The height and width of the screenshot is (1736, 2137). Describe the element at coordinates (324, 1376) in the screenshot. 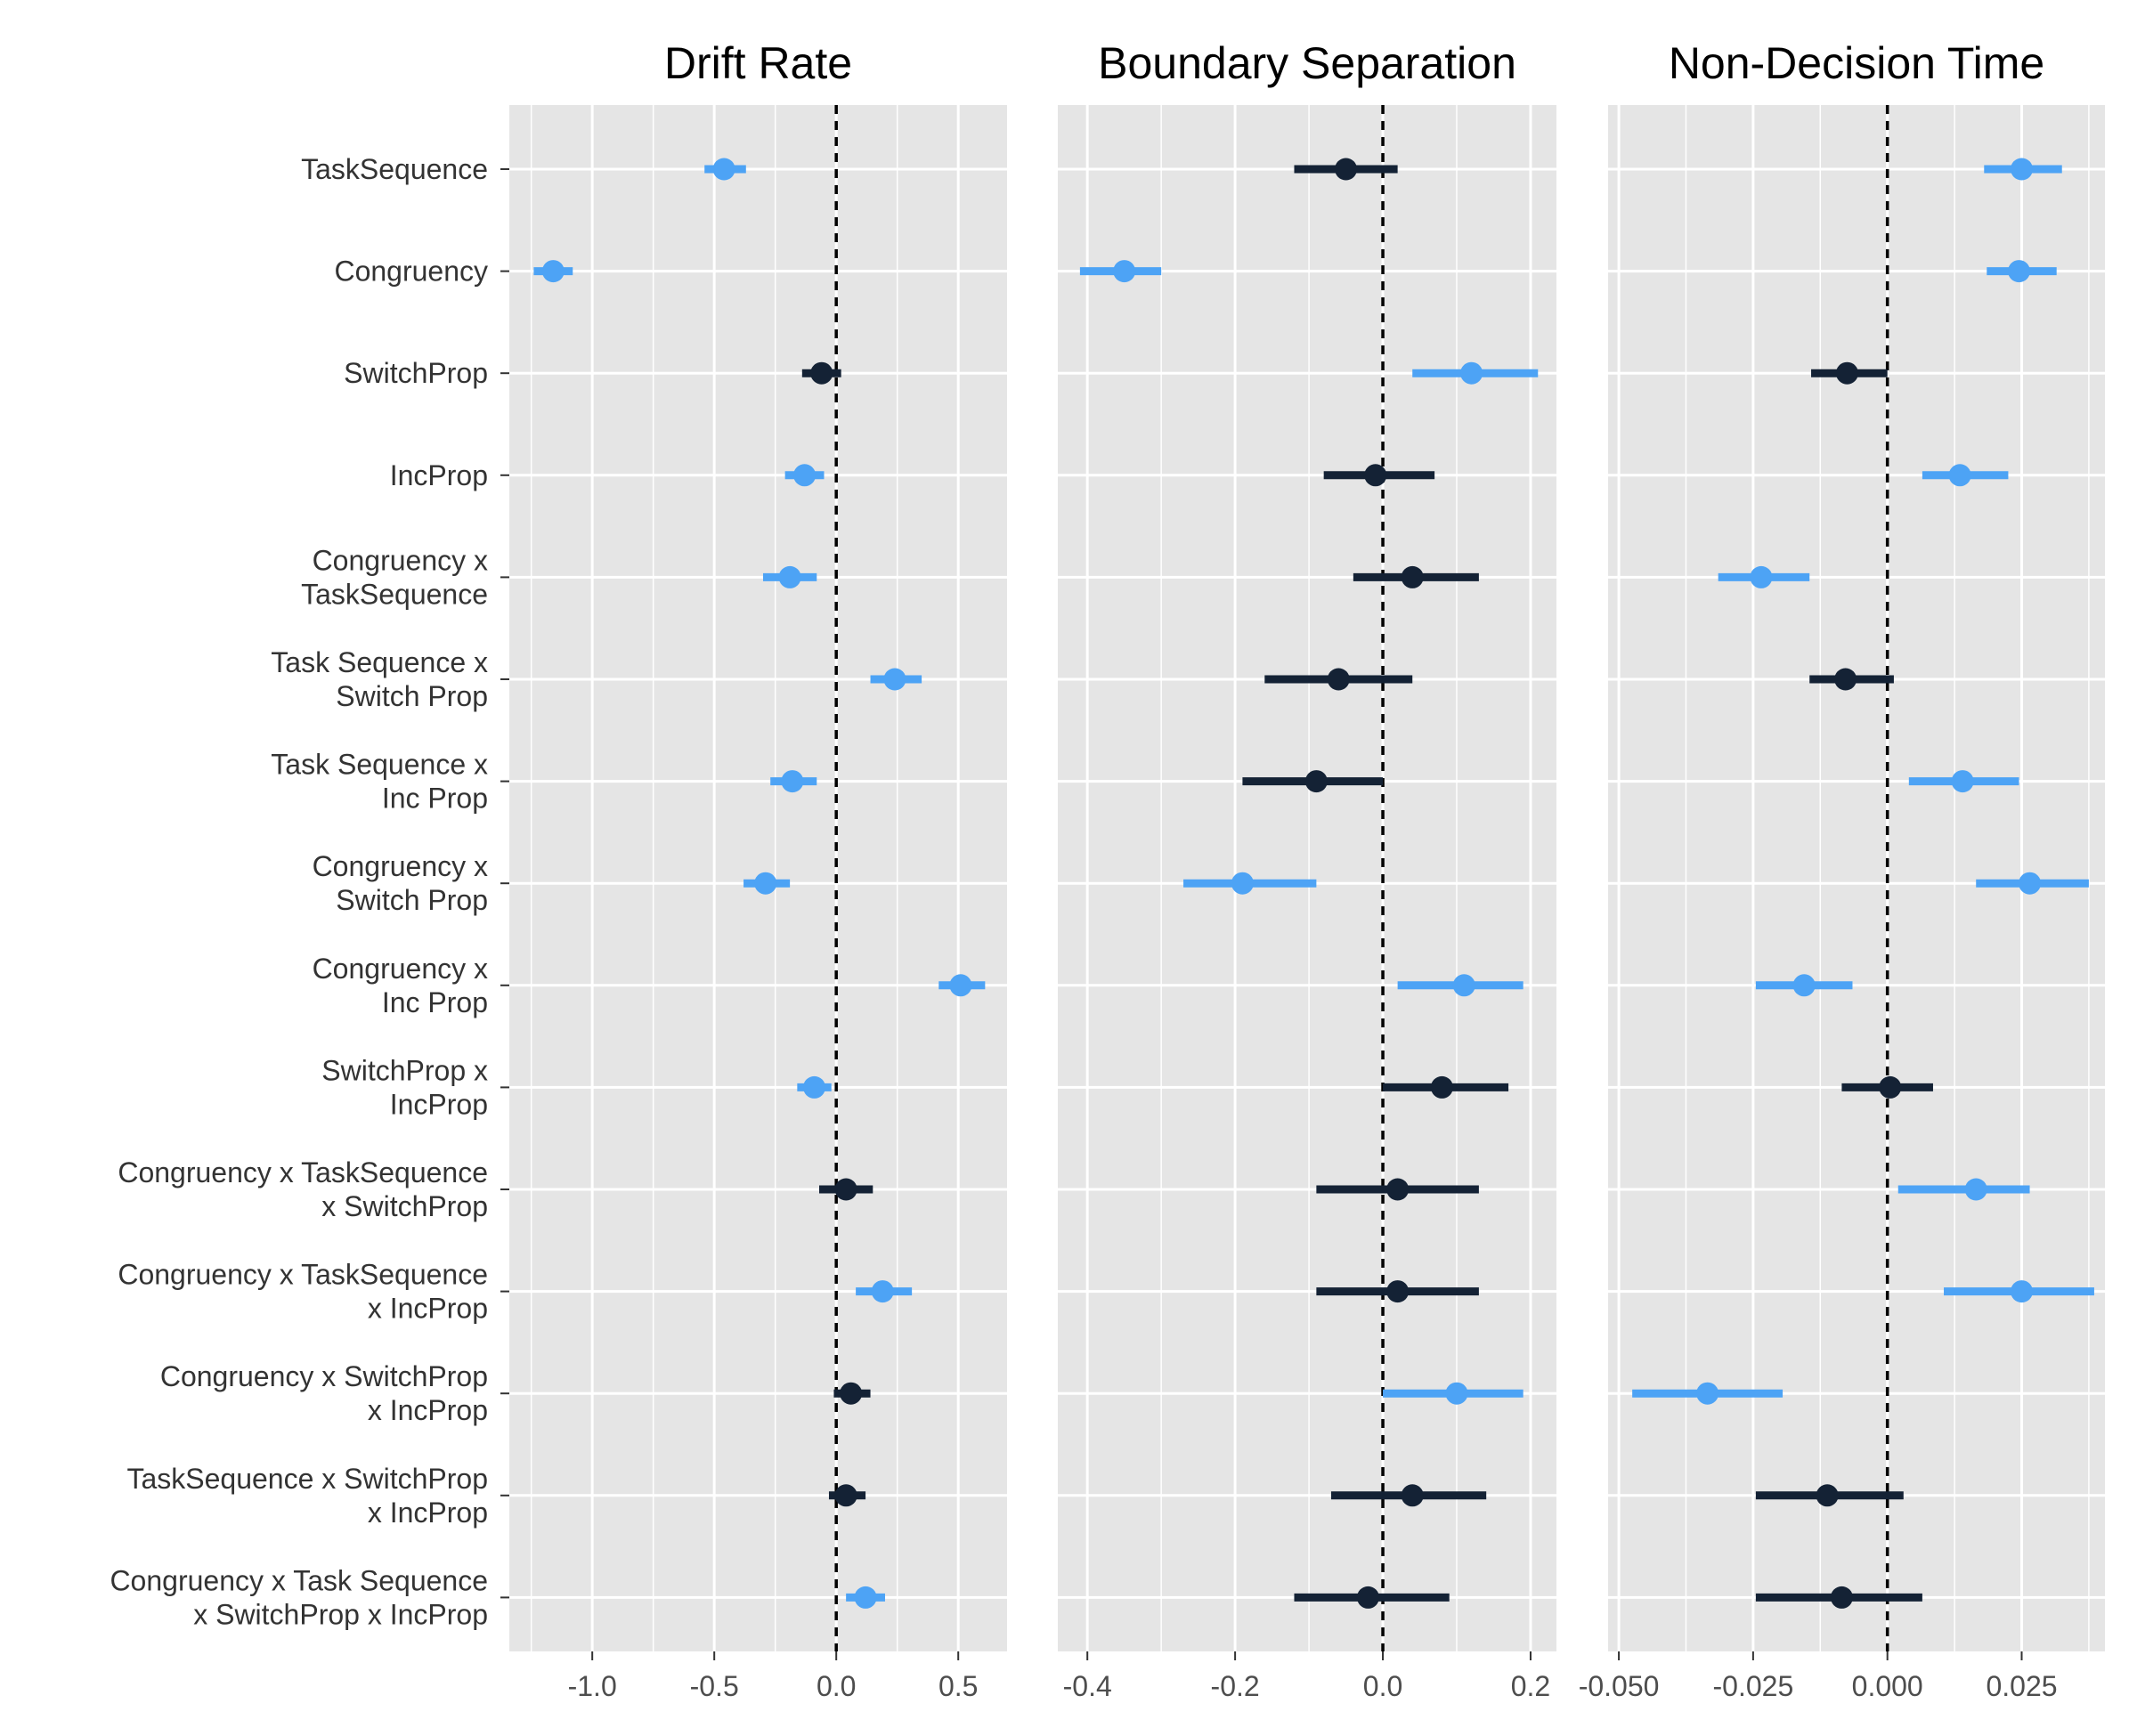

I see `y-tick-label-line: Congruency x SwitchProp` at that location.